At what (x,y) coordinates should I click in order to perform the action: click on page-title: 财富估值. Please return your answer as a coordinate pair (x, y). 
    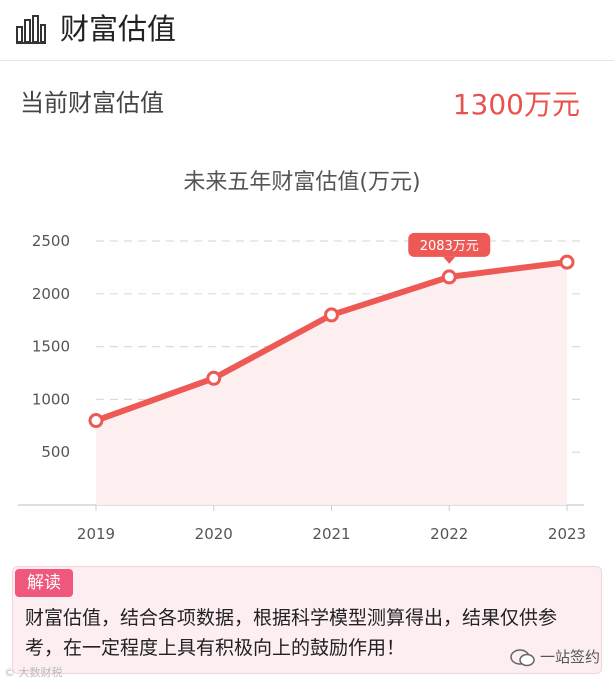
    Looking at the image, I should click on (118, 29).